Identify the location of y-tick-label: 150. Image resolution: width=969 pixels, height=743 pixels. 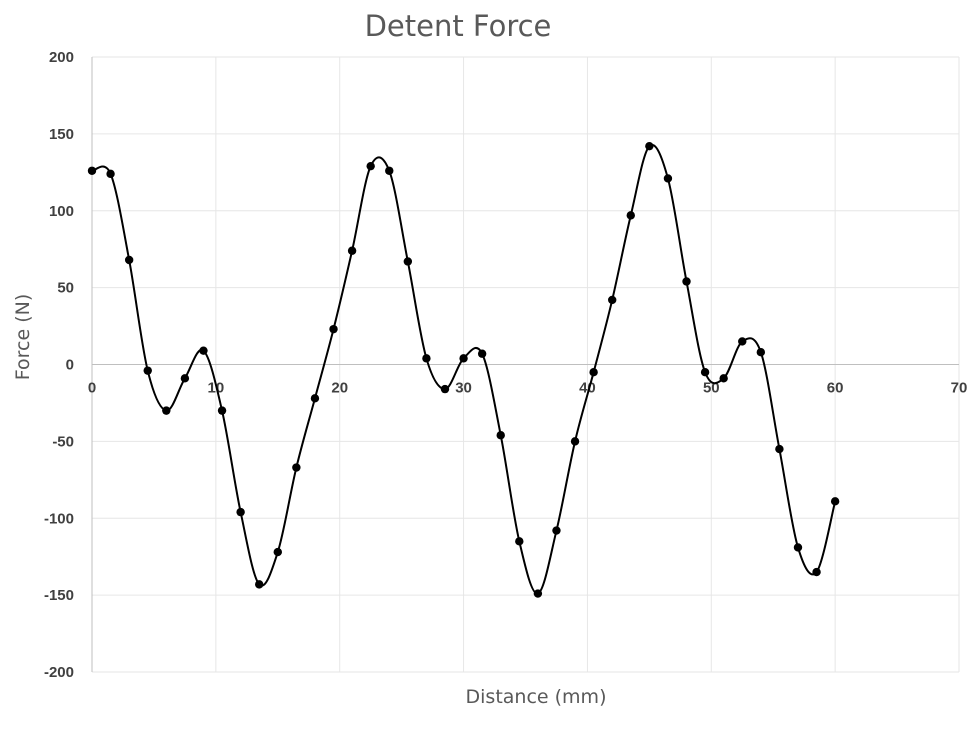
(61, 134).